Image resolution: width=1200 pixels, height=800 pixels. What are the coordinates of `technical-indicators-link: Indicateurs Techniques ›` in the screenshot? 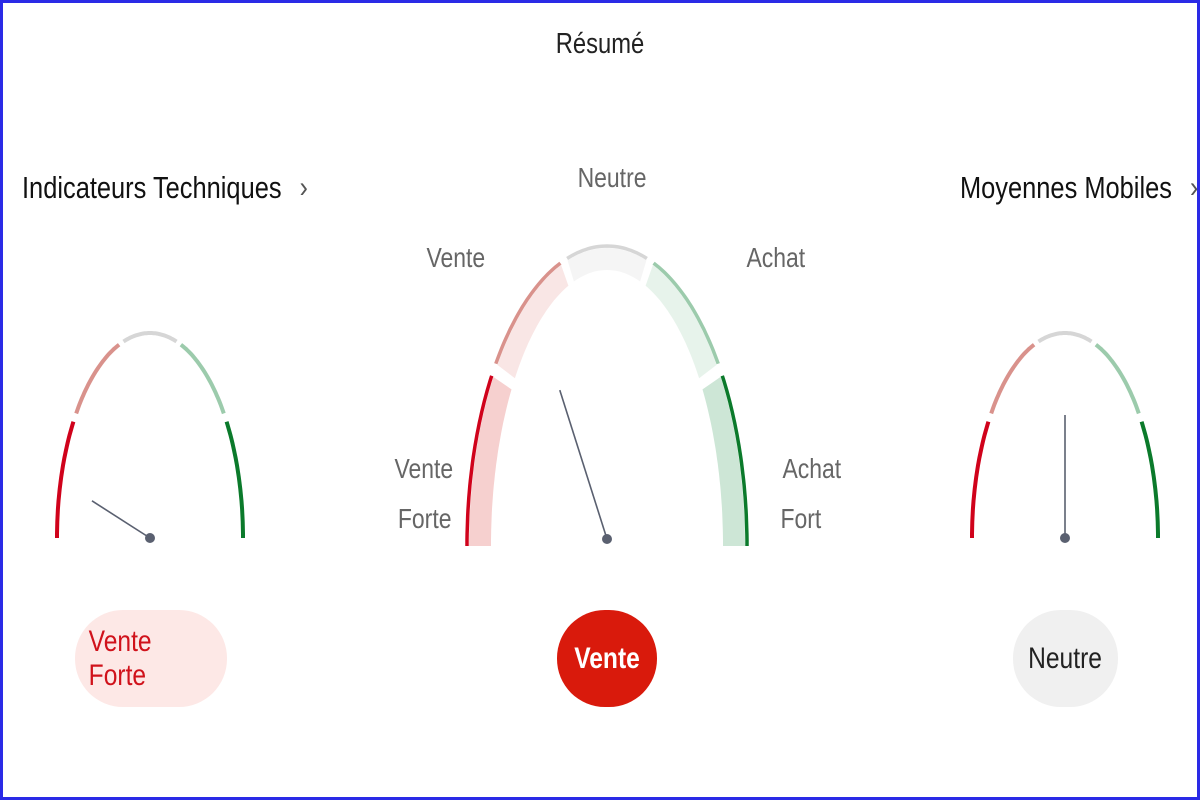 It's located at (165, 188).